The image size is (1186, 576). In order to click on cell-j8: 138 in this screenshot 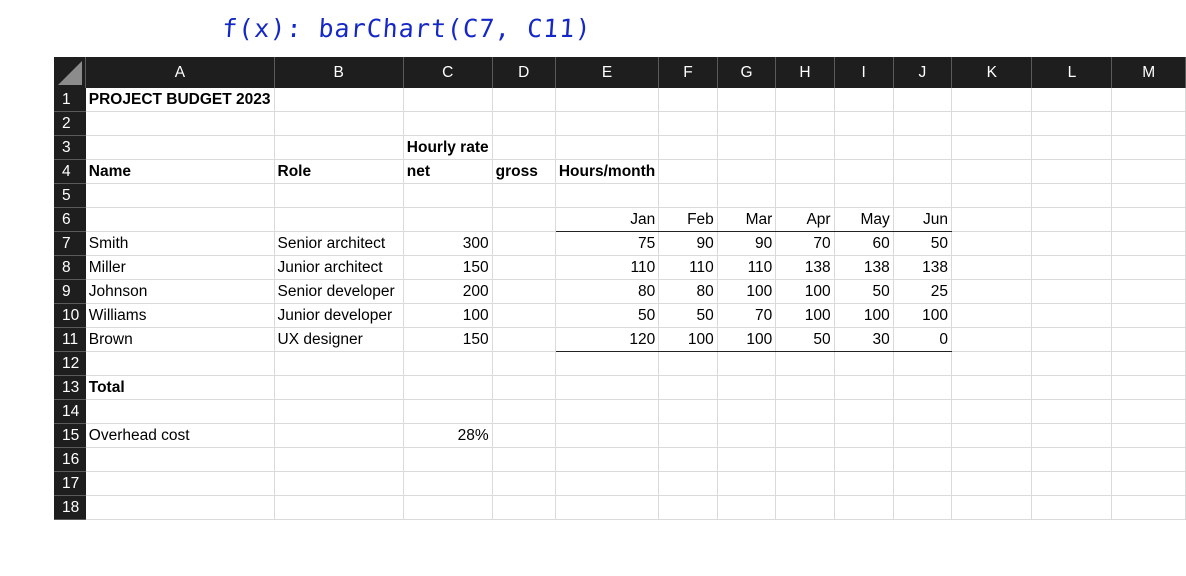, I will do `click(923, 268)`.